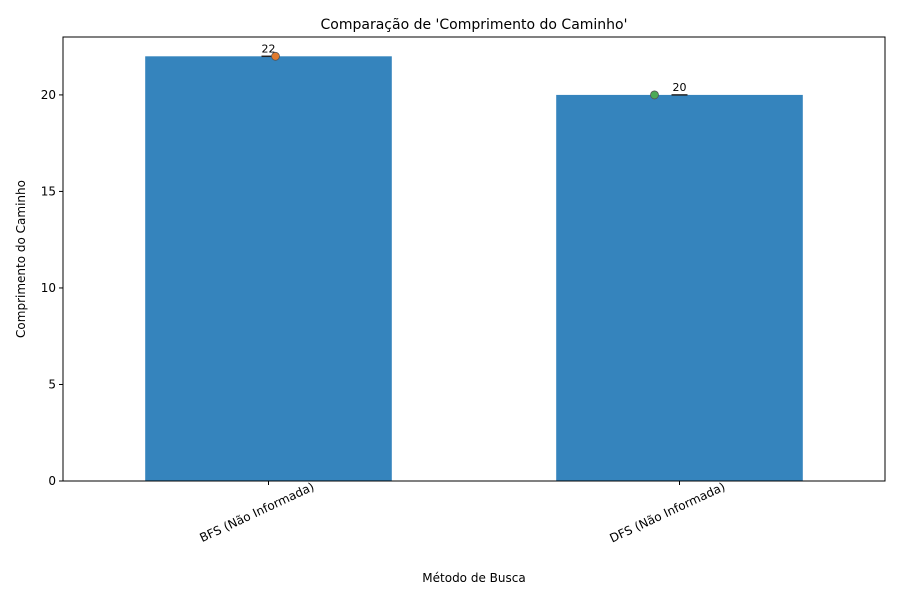 This screenshot has height=600, width=900. Describe the element at coordinates (680, 87) in the screenshot. I see `data-label-2: 20` at that location.